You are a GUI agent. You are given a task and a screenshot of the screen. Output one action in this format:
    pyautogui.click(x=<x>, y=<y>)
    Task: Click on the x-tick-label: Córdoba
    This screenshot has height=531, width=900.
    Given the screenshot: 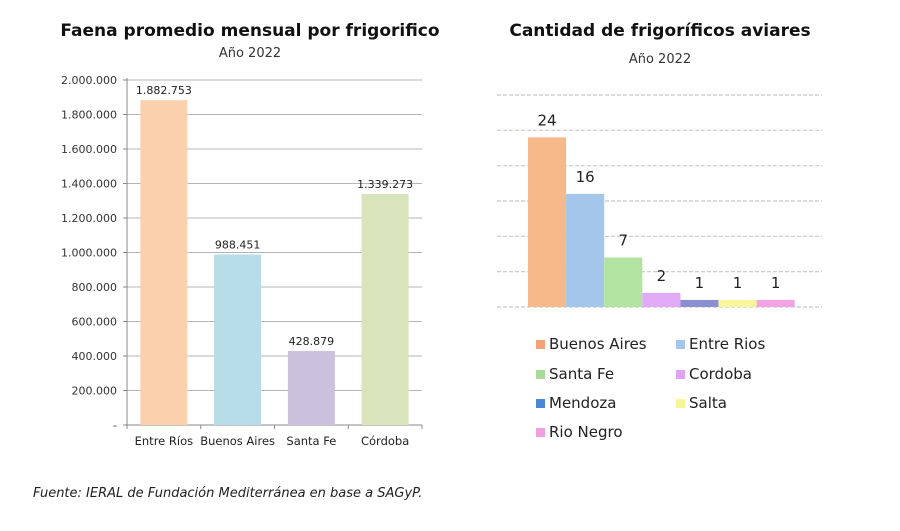 What is the action you would take?
    pyautogui.click(x=385, y=441)
    